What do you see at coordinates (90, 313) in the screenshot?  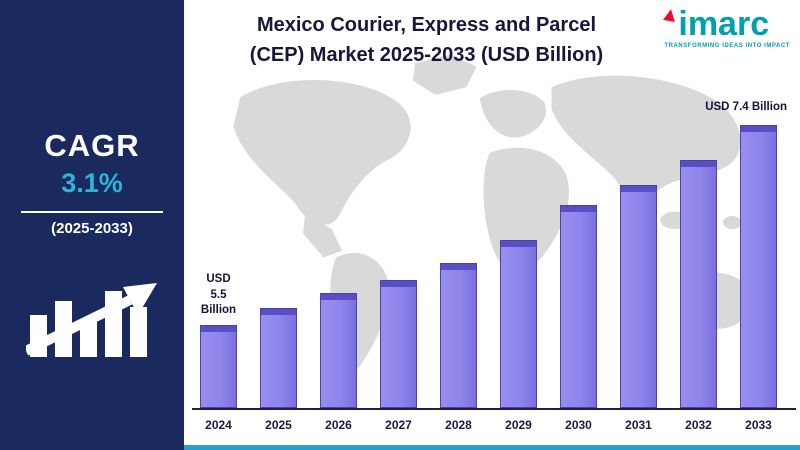 I see `growth-chart-arrow-icon` at bounding box center [90, 313].